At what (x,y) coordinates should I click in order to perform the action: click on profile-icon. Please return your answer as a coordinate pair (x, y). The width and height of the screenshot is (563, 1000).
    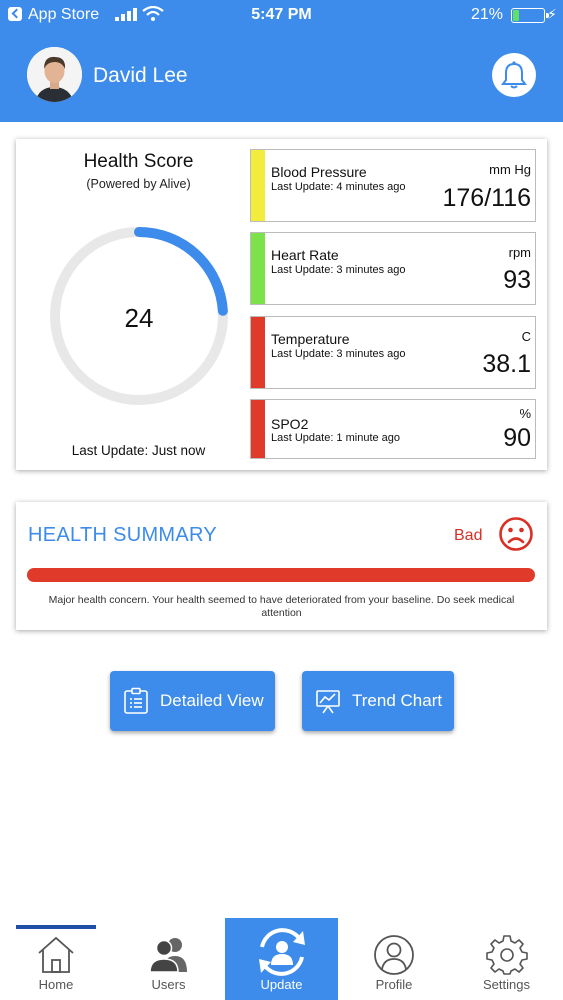
    Looking at the image, I should click on (394, 955).